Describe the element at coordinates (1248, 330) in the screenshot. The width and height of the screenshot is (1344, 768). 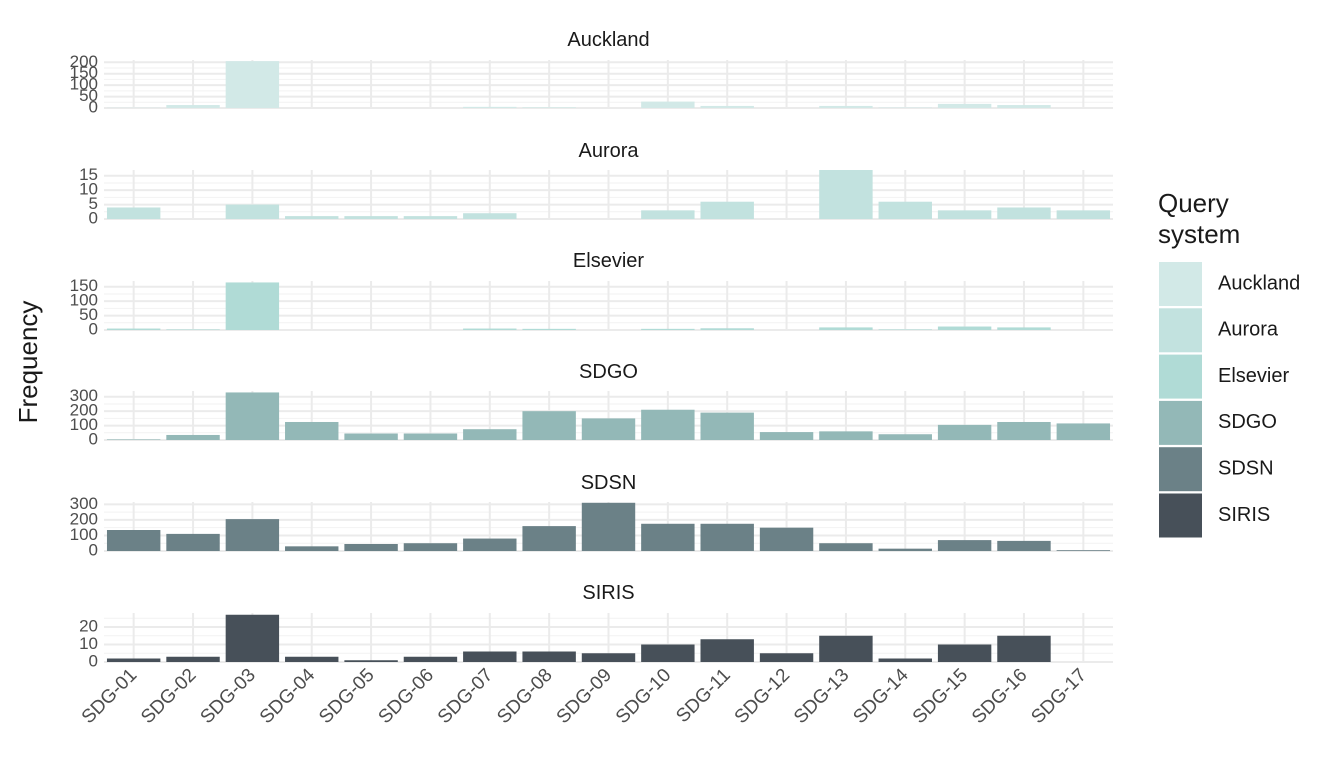
I see `legend-label: Aurora` at that location.